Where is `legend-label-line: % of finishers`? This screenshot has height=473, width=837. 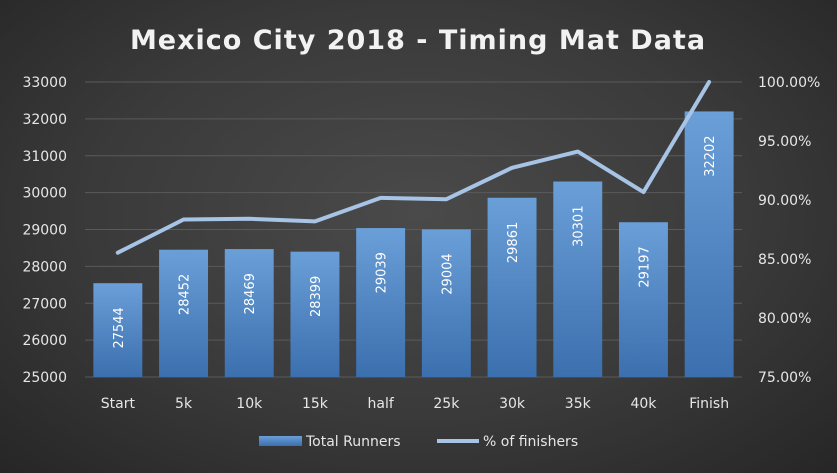
legend-label-line: % of finishers is located at coordinates (530, 442).